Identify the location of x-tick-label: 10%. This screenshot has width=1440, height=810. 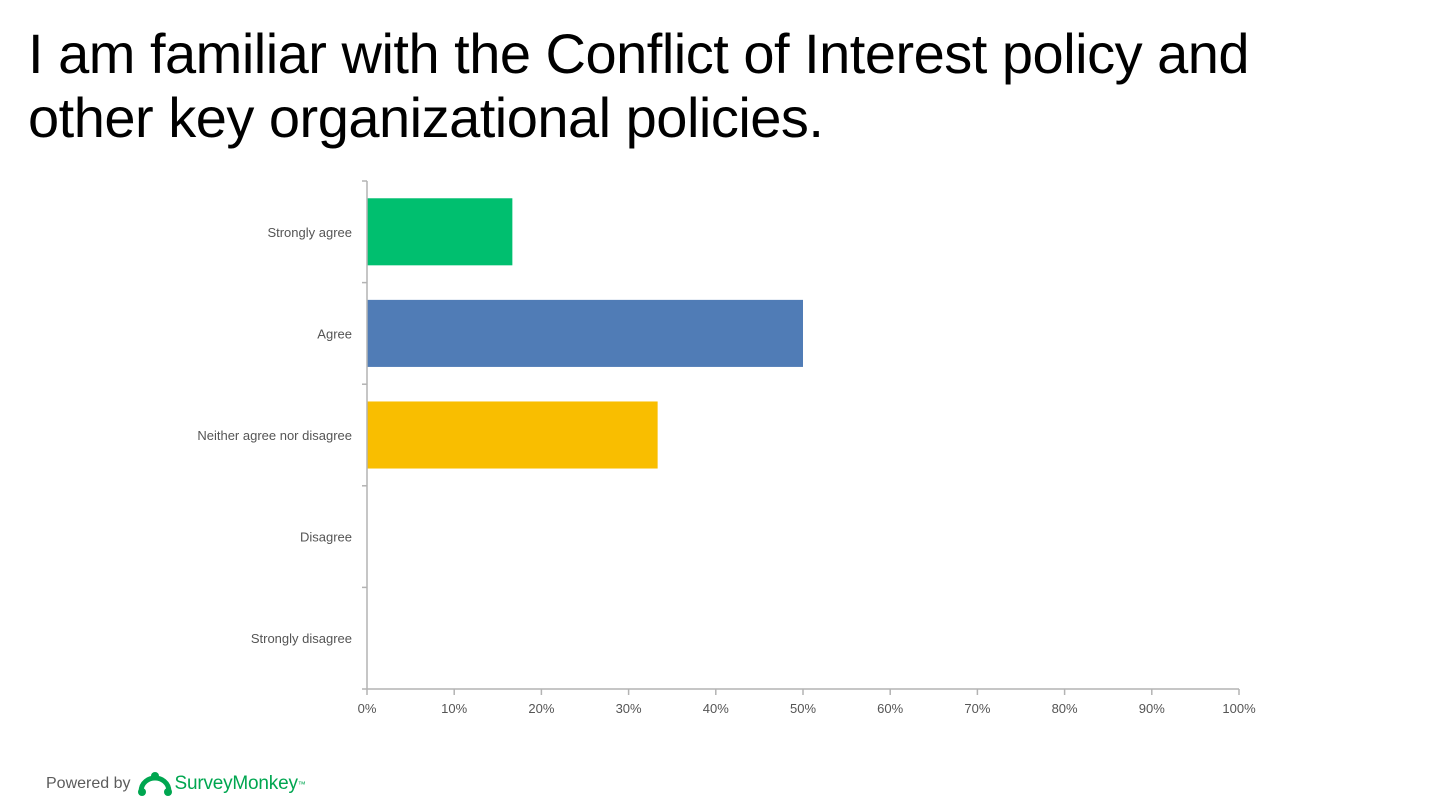
(454, 708).